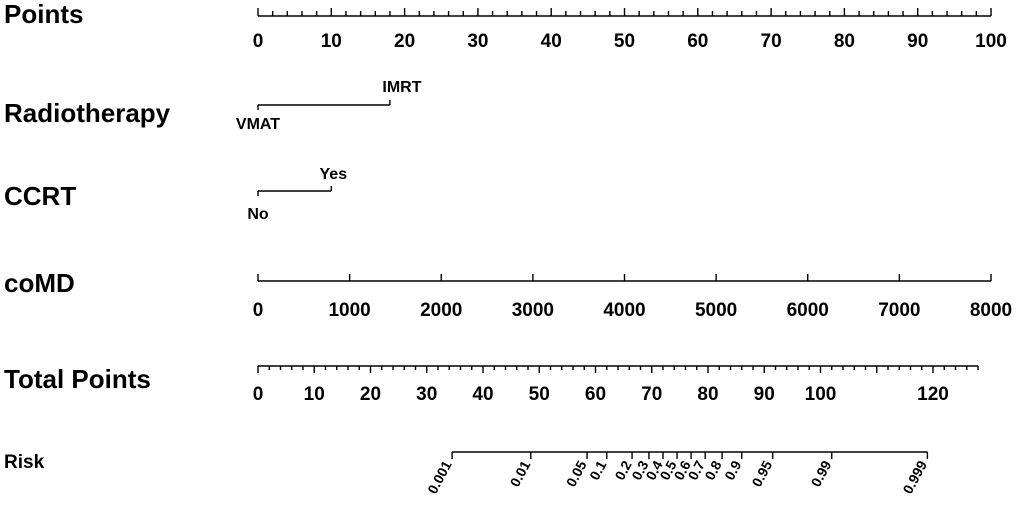  Describe the element at coordinates (576, 474) in the screenshot. I see `risk-tick-label: 0.05` at that location.